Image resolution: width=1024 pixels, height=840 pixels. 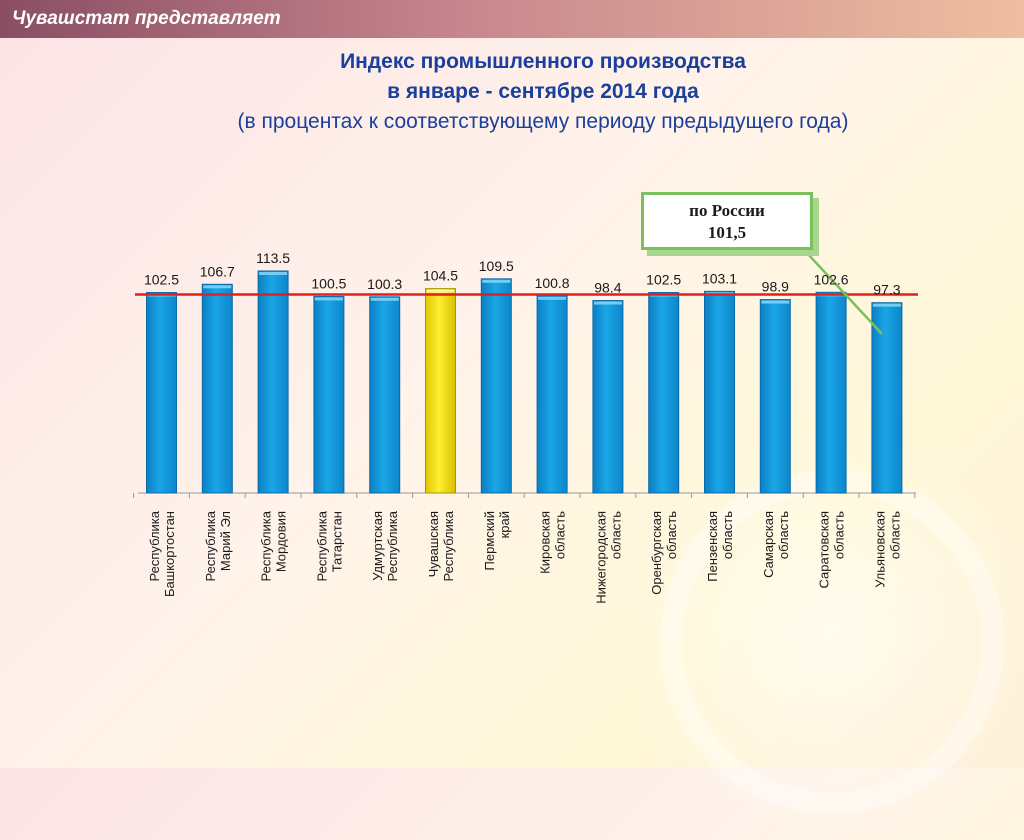 I want to click on russia-callout-value: 101,5, so click(x=727, y=232).